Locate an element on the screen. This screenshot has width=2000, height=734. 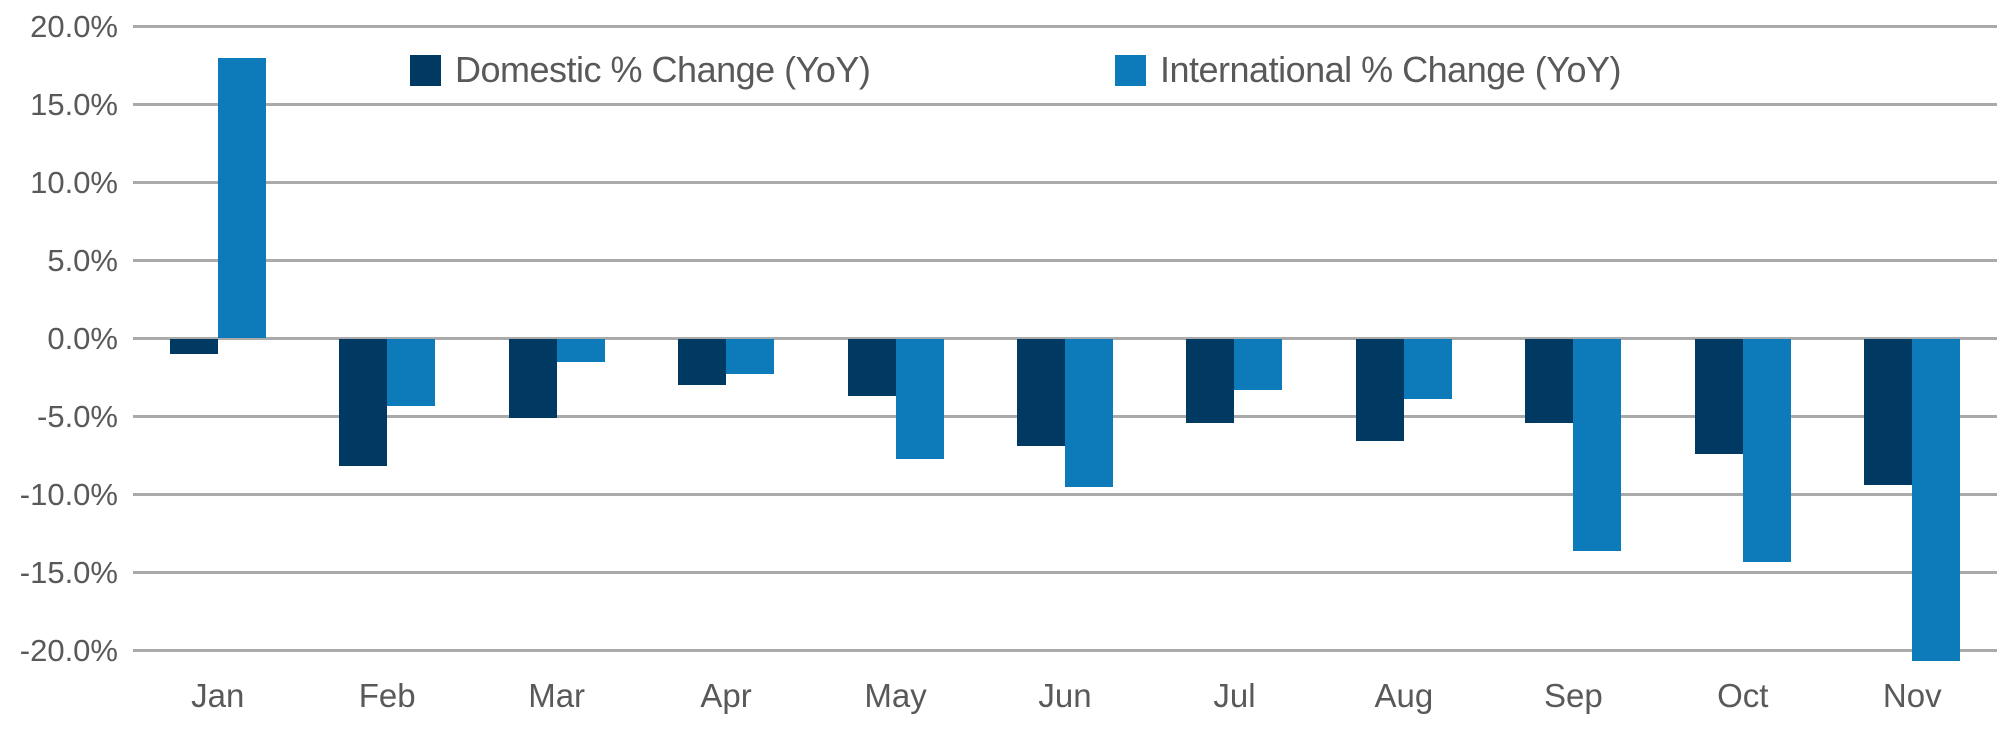
bar-international-jan is located at coordinates (241, 198).